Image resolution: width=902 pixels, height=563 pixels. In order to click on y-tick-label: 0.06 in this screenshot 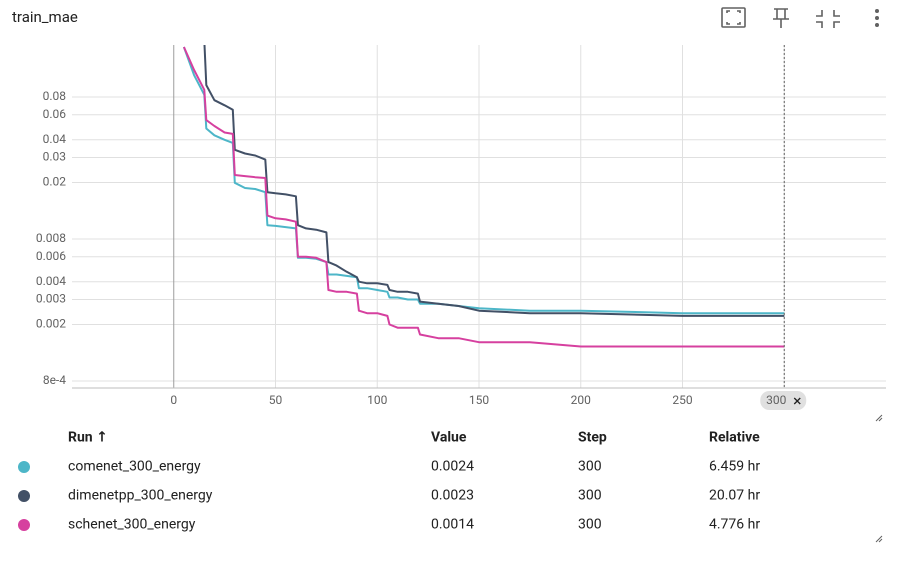, I will do `click(55, 114)`.